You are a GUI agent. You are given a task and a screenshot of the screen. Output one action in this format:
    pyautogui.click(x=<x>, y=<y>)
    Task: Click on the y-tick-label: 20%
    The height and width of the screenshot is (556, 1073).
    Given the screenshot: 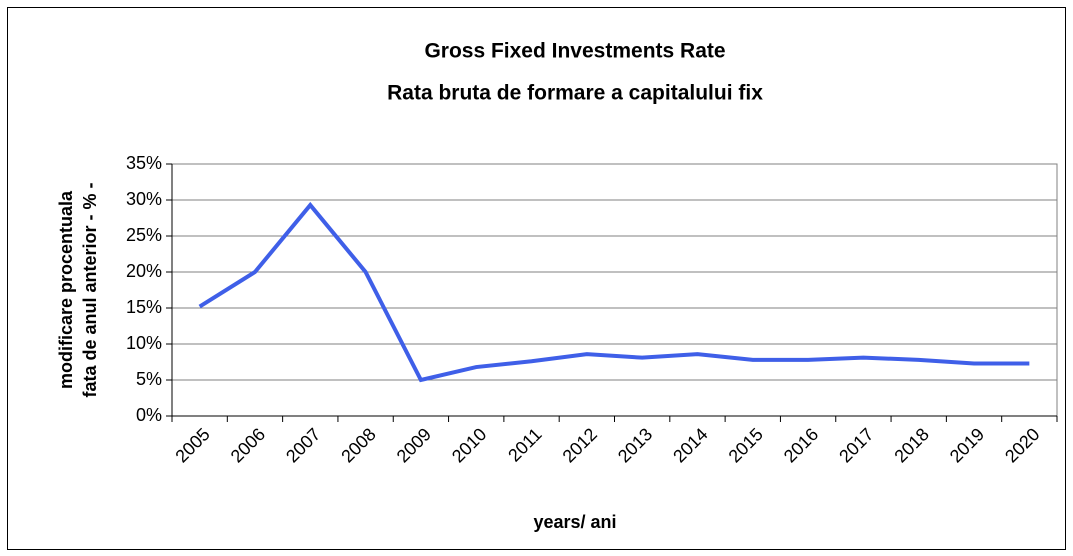 What is the action you would take?
    pyautogui.click(x=144, y=271)
    